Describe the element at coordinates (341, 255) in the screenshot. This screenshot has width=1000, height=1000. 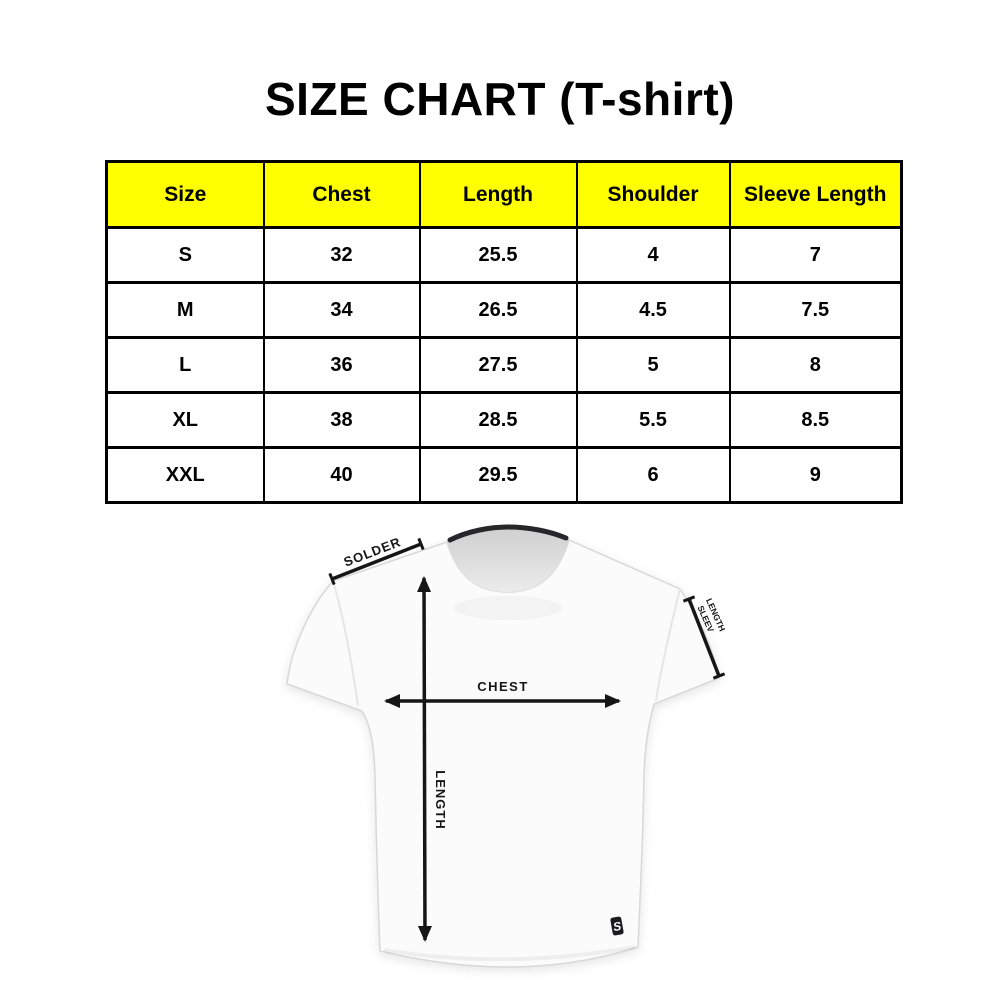
I see `table-cell: 32` at that location.